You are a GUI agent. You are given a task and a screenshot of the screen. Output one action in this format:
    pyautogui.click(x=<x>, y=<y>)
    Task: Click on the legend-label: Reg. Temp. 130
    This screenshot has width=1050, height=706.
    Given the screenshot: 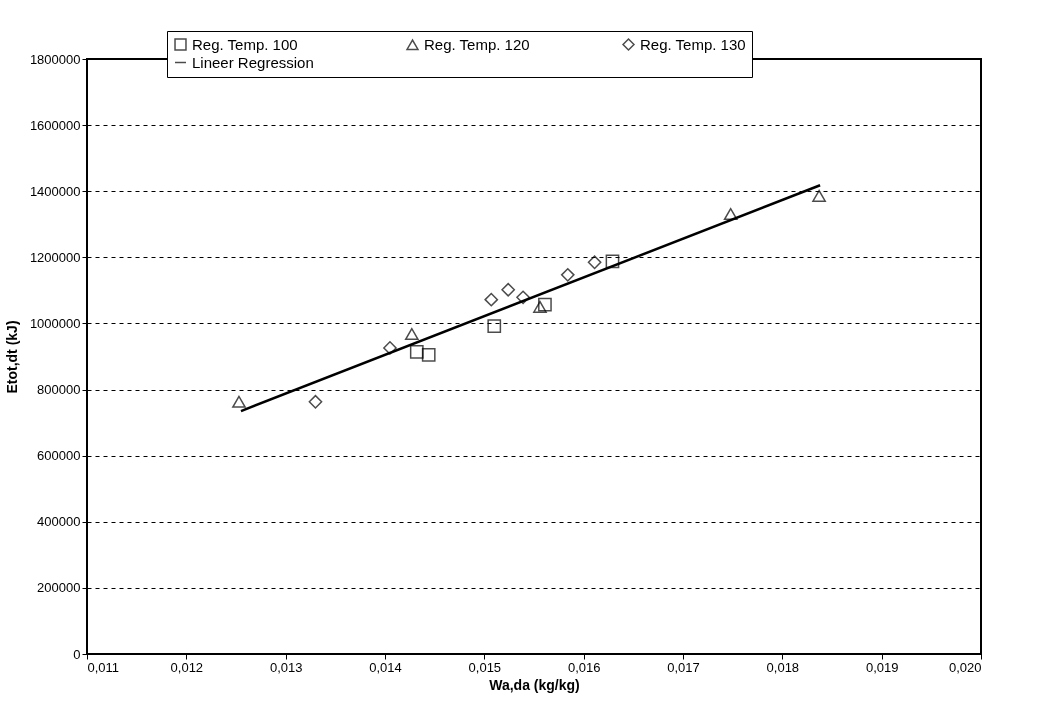 What is the action you would take?
    pyautogui.click(x=693, y=44)
    